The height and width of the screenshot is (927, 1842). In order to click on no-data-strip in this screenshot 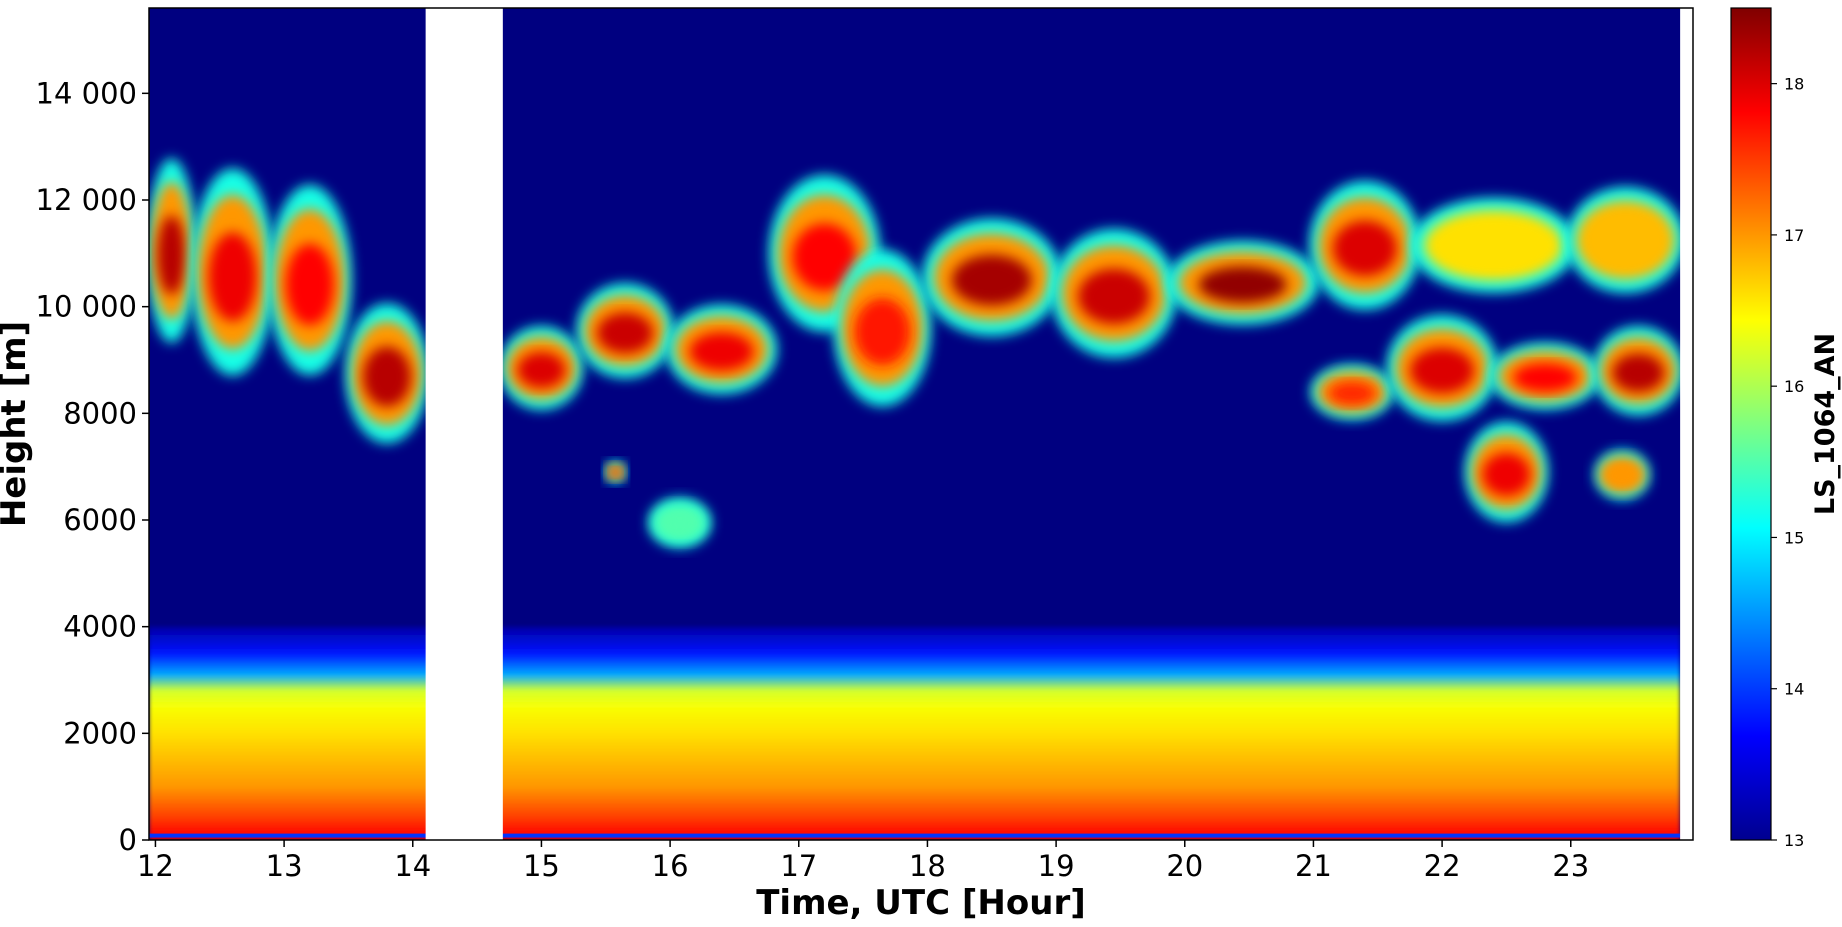, I will do `click(1686, 424)`.